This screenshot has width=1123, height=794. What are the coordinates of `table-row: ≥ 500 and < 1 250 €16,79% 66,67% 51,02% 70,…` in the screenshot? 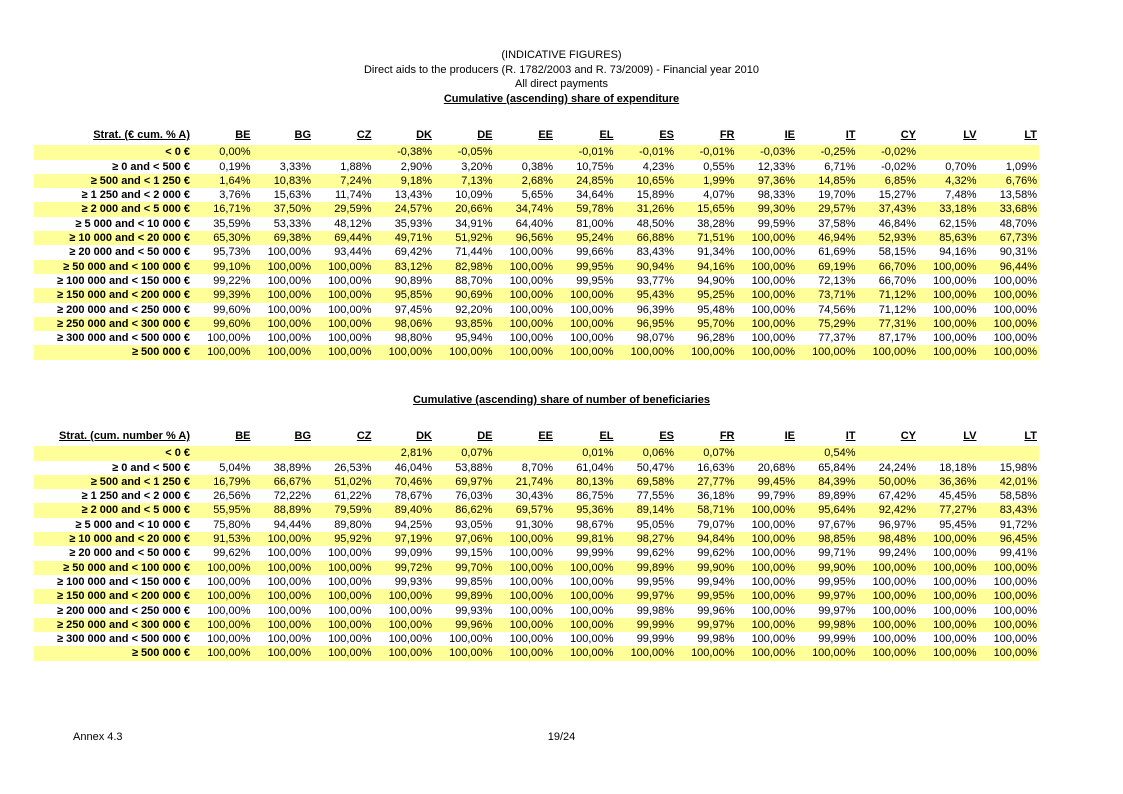 It's located at (536, 482).